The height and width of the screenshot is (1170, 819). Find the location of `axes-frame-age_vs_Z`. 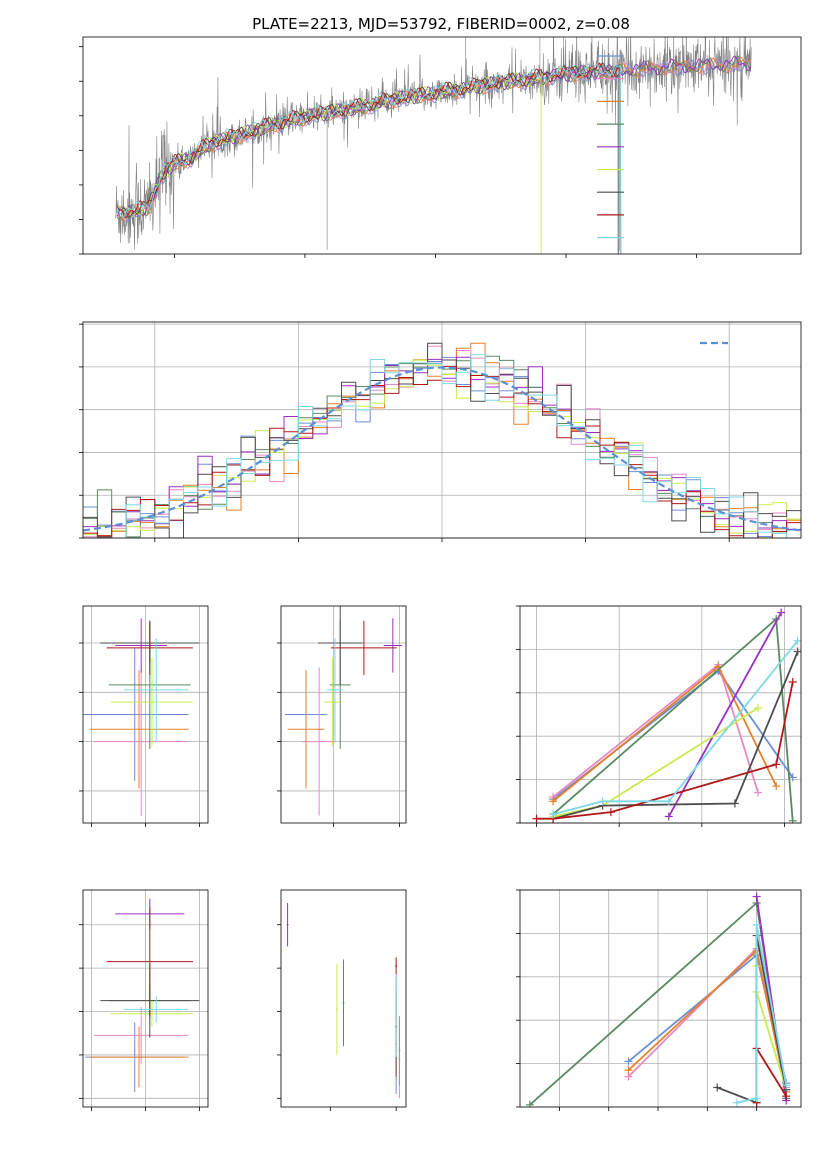

axes-frame-age_vs_Z is located at coordinates (145, 714).